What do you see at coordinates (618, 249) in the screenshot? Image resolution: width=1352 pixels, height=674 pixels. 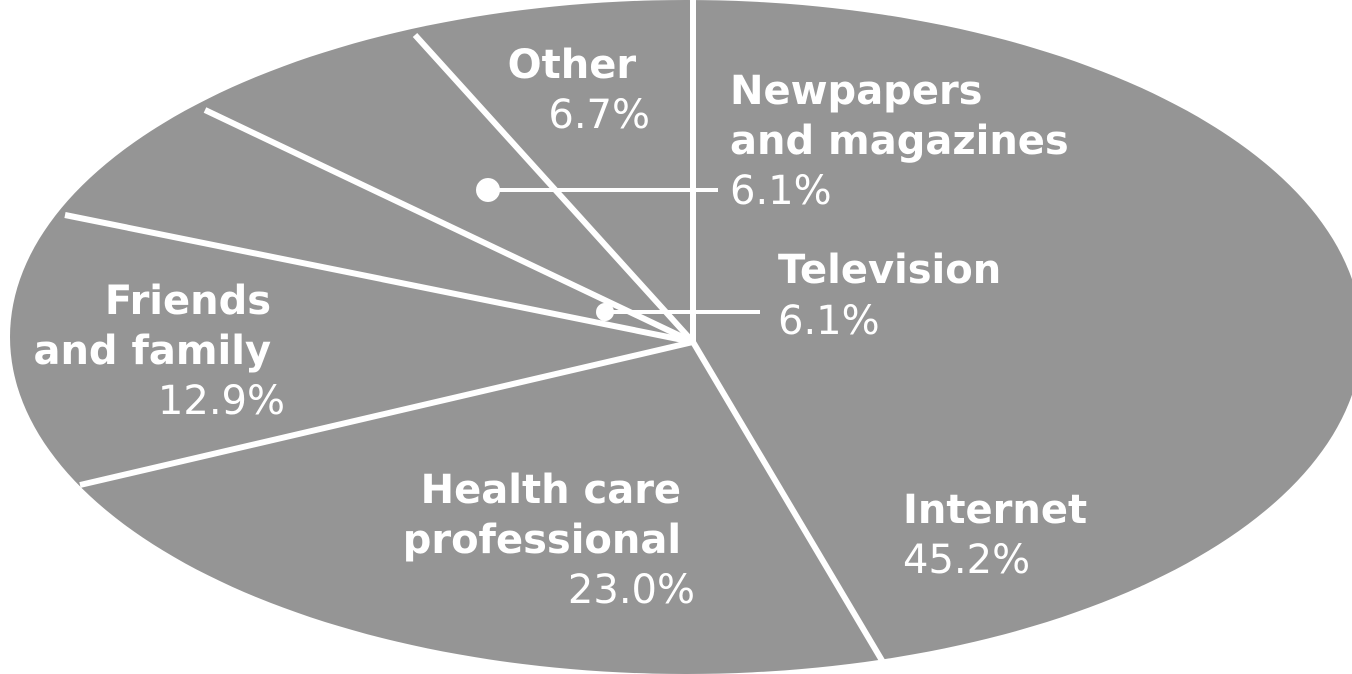 I see `leader-lines` at bounding box center [618, 249].